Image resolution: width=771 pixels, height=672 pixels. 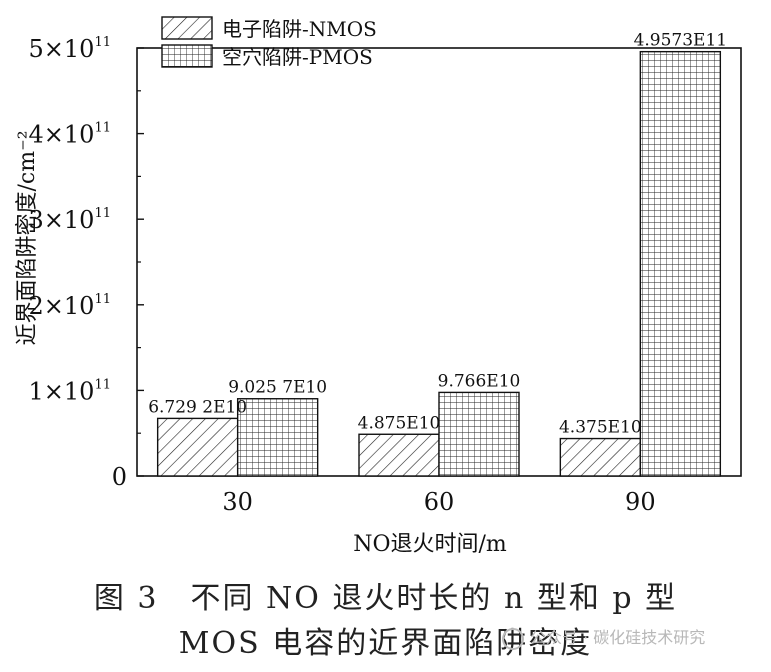 I want to click on watermark: 公众号 · 碳化硅技术研究, so click(x=603, y=637).